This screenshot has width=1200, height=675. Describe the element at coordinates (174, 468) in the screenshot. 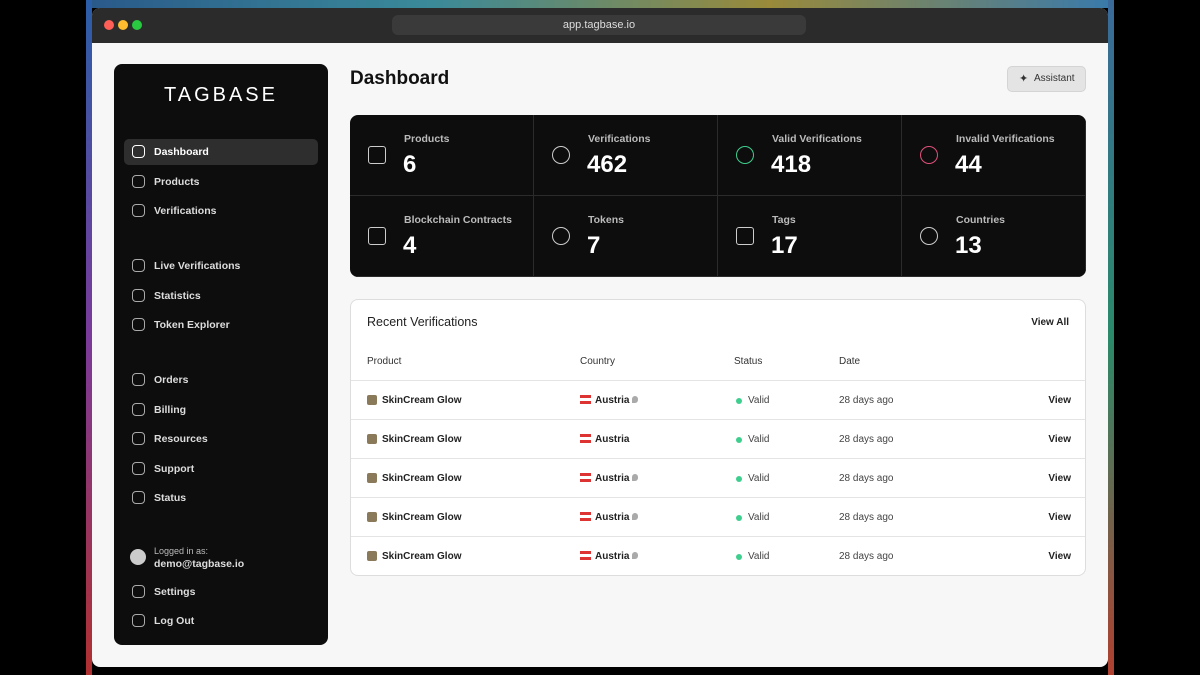

I see `nav-label: Support` at that location.